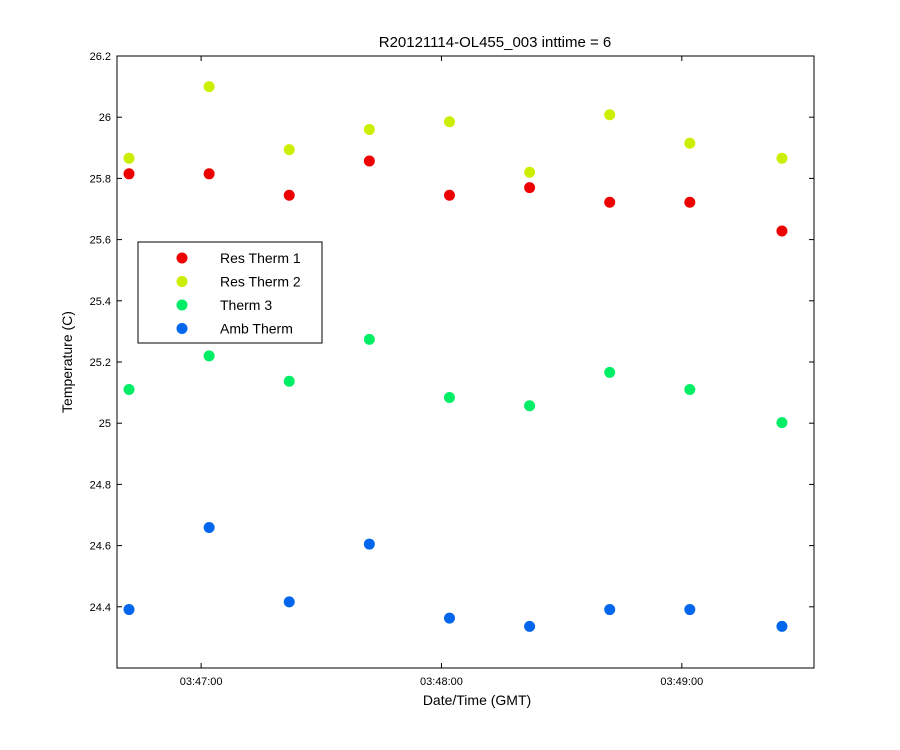 This screenshot has width=900, height=750. I want to click on legend-box, so click(230, 292).